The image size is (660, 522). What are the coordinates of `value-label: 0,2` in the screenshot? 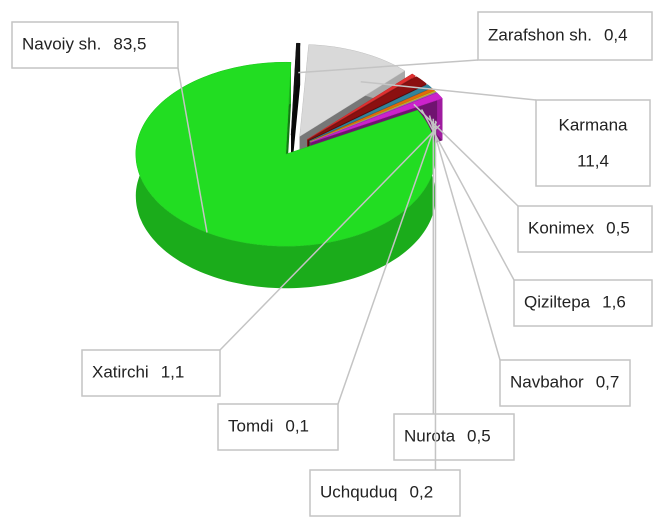 It's located at (422, 491).